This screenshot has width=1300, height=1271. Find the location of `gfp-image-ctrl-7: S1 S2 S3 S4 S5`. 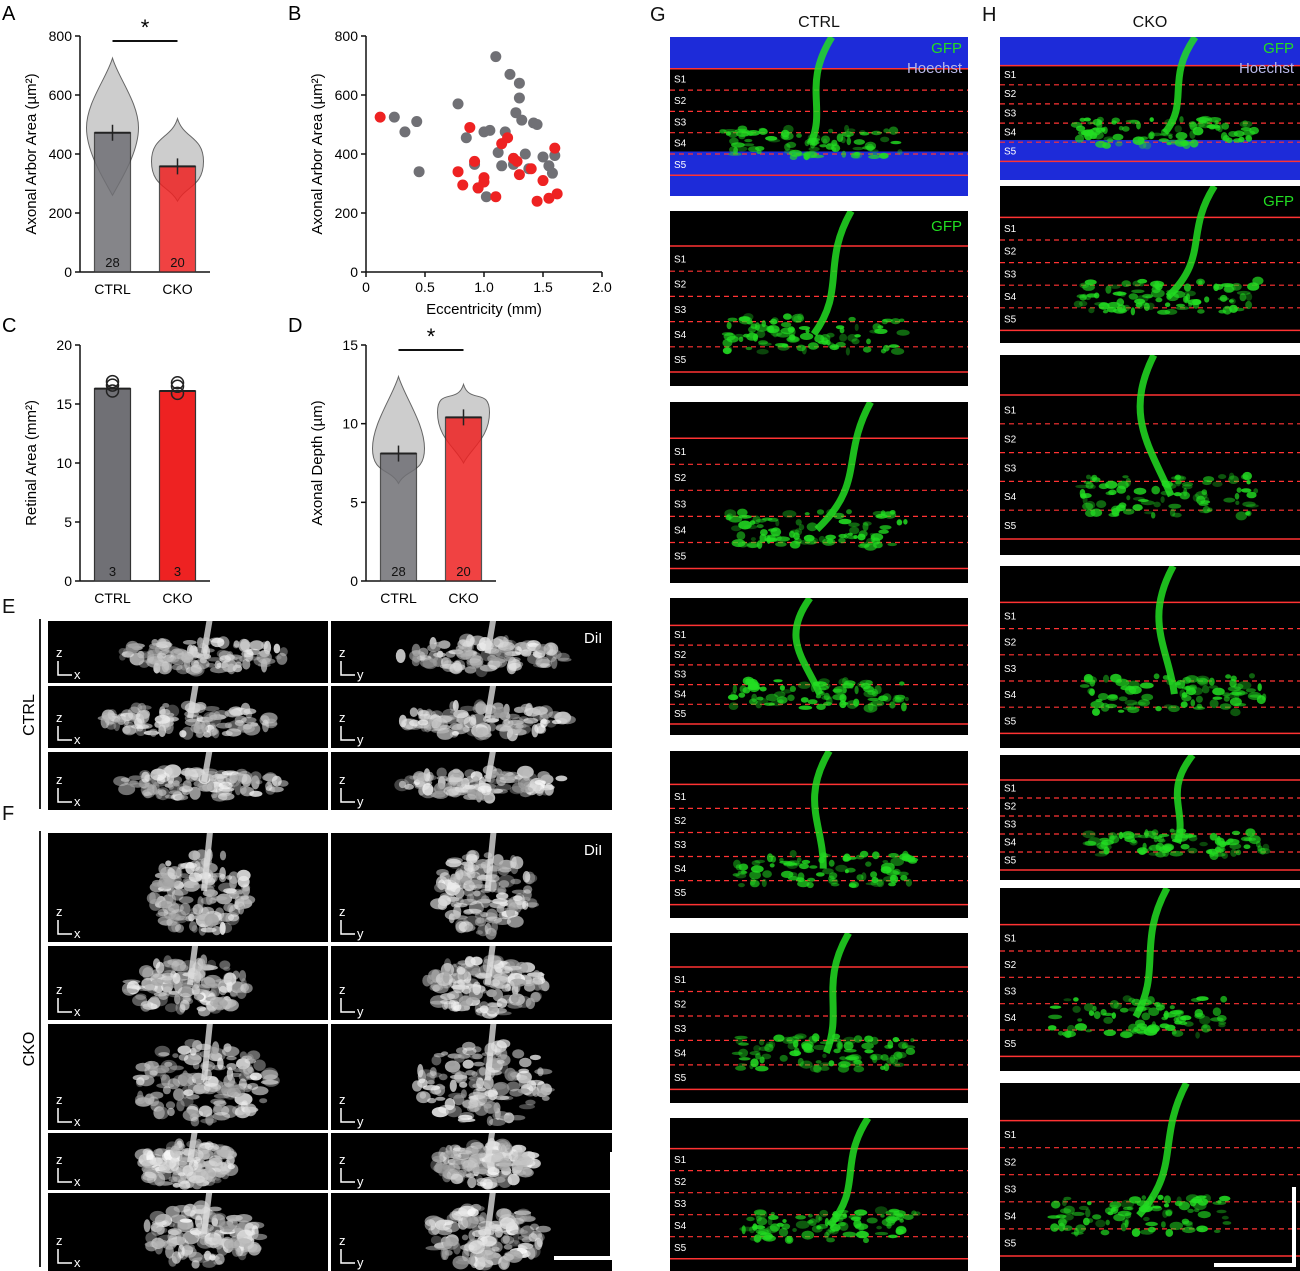

gfp-image-ctrl-7: S1 S2 S3 S4 S5 is located at coordinates (819, 1194).